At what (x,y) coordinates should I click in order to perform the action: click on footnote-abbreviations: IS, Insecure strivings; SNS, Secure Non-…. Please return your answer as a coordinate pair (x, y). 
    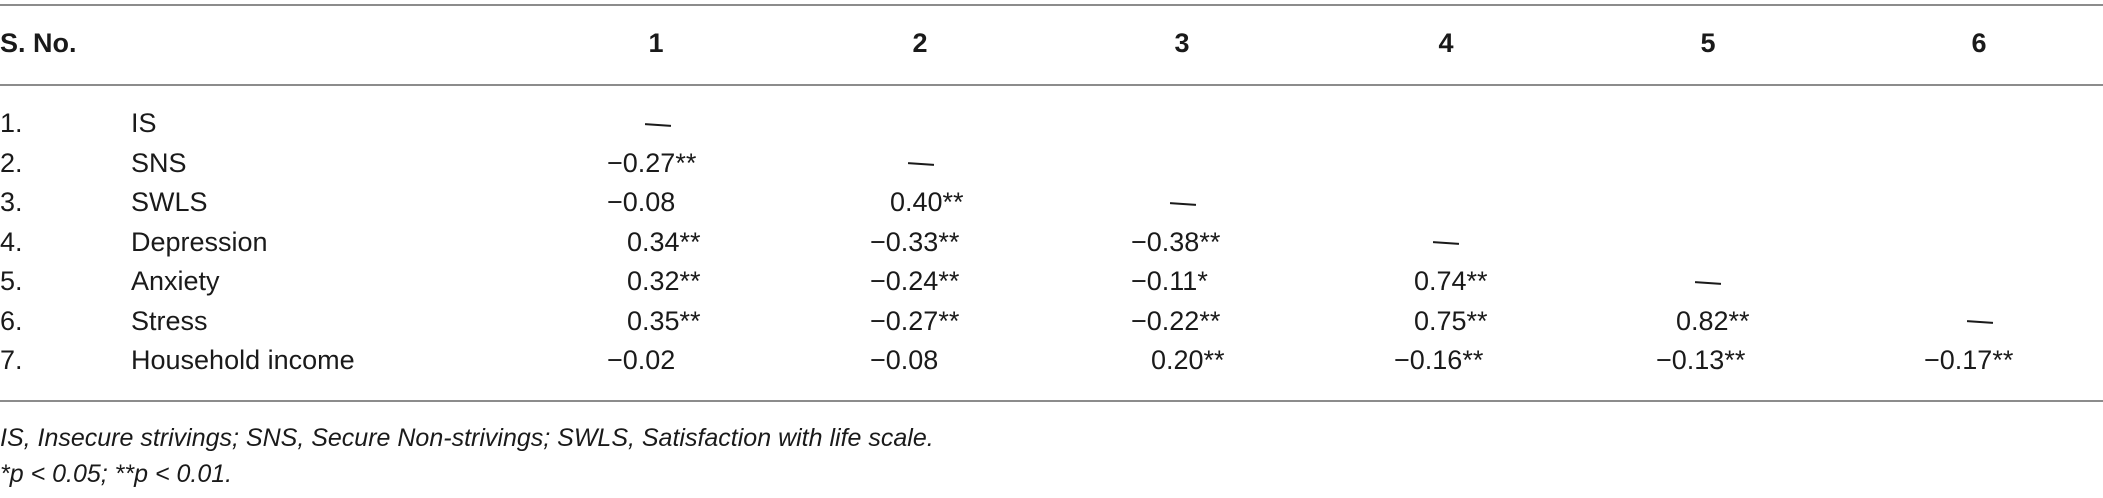
    Looking at the image, I should click on (467, 438).